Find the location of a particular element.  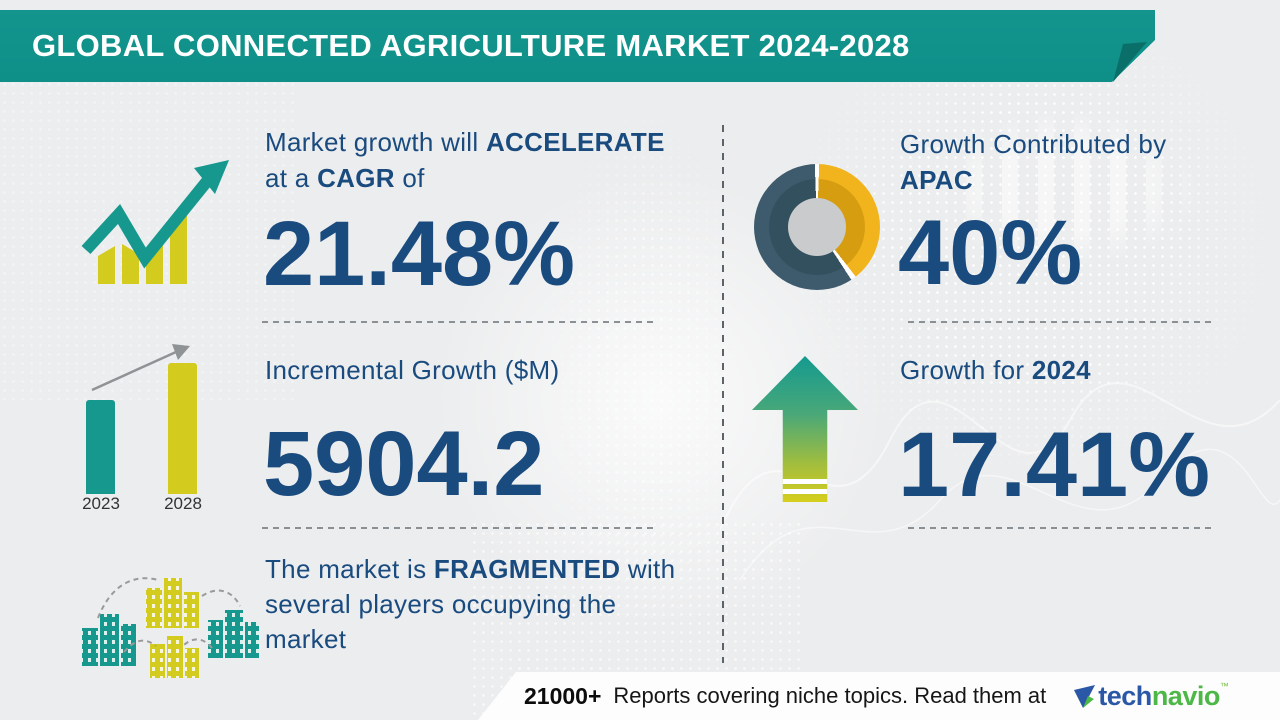

growth-trend-icon is located at coordinates (155, 222).